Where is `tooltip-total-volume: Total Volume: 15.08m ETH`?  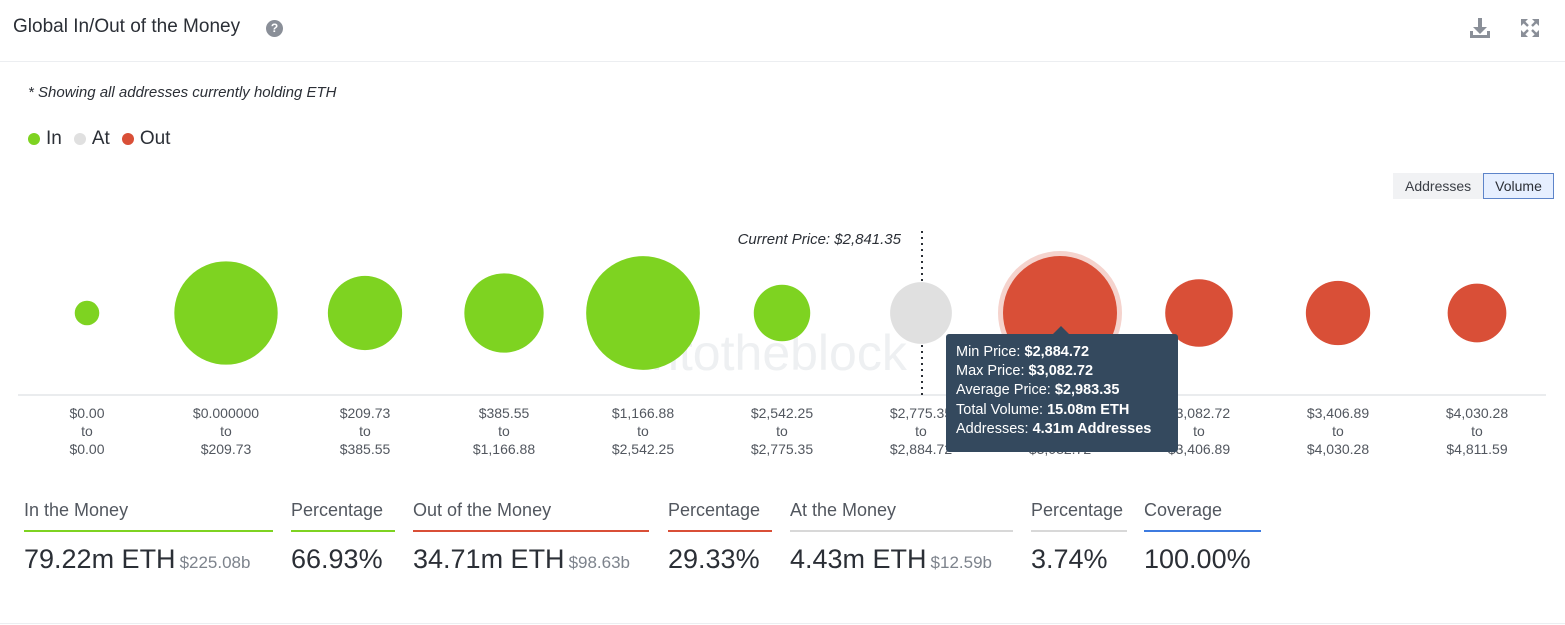 tooltip-total-volume: Total Volume: 15.08m ETH is located at coordinates (1043, 409).